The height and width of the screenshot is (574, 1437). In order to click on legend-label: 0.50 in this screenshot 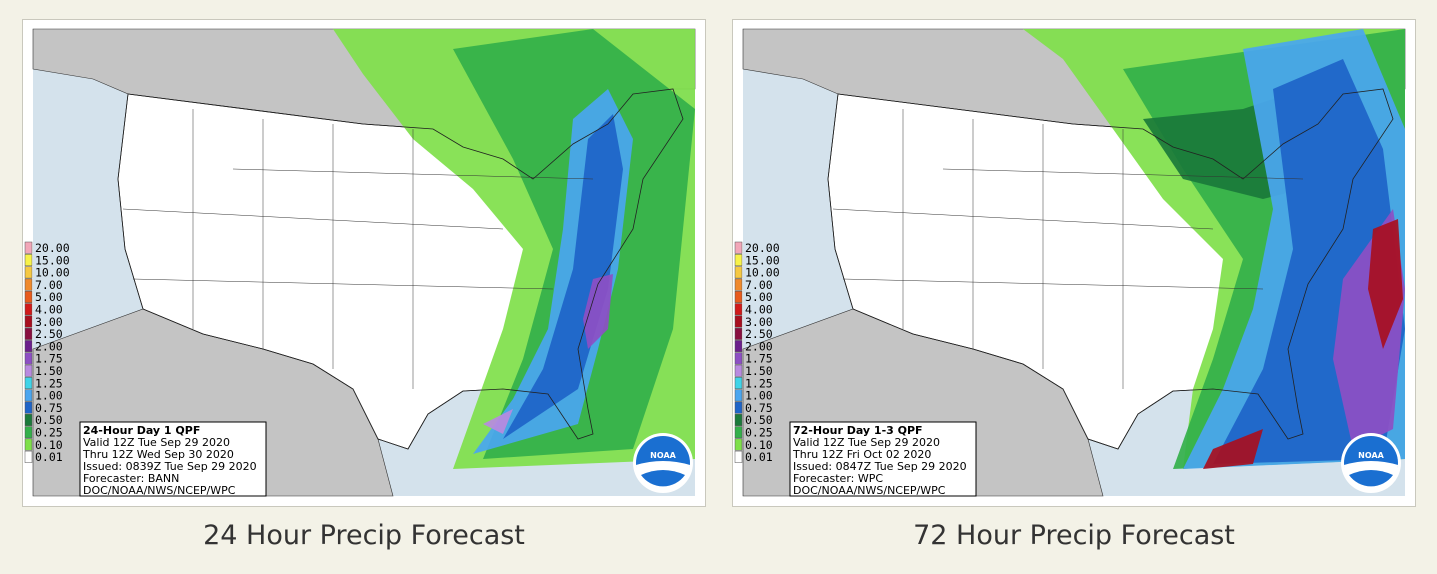, I will do `click(49, 420)`.